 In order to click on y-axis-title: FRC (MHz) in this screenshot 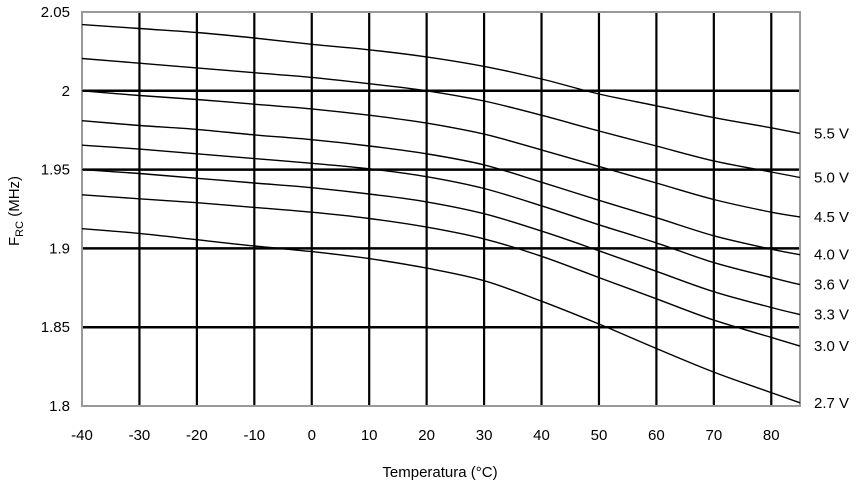, I will do `click(16, 211)`.